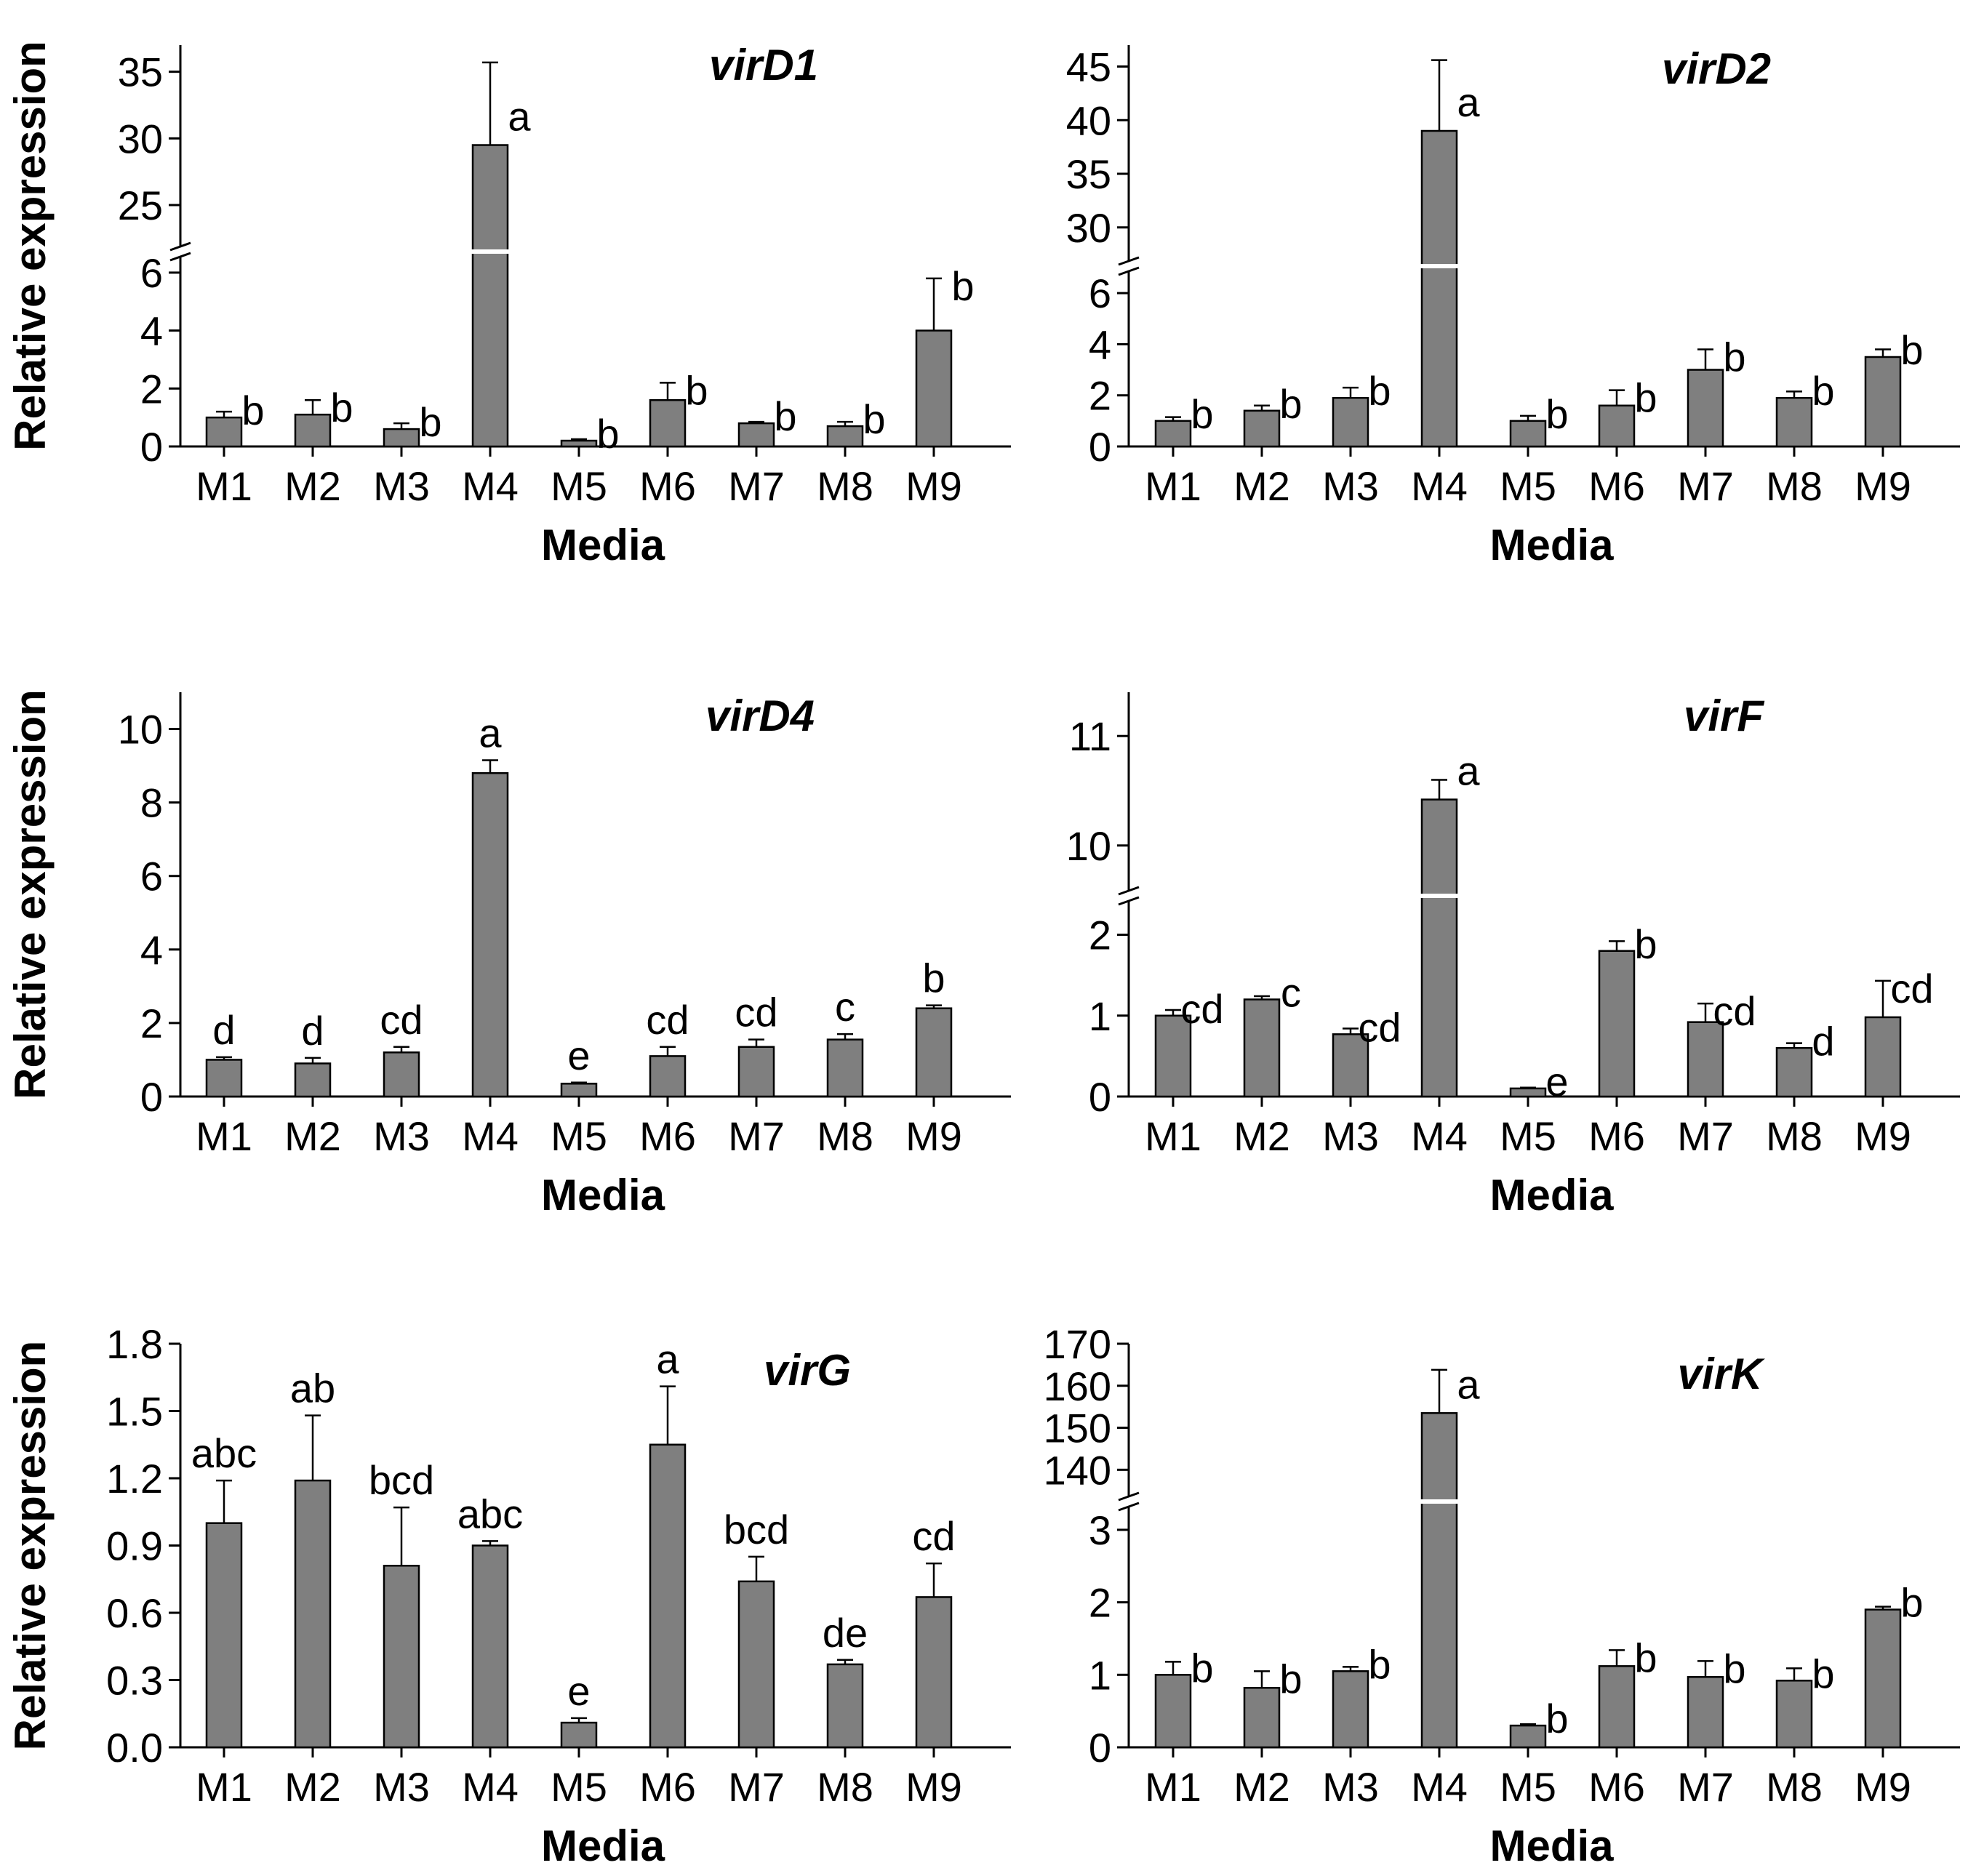 This screenshot has height=1876, width=1976. What do you see at coordinates (1100, 1016) in the screenshot?
I see `y-tick-label: 1` at bounding box center [1100, 1016].